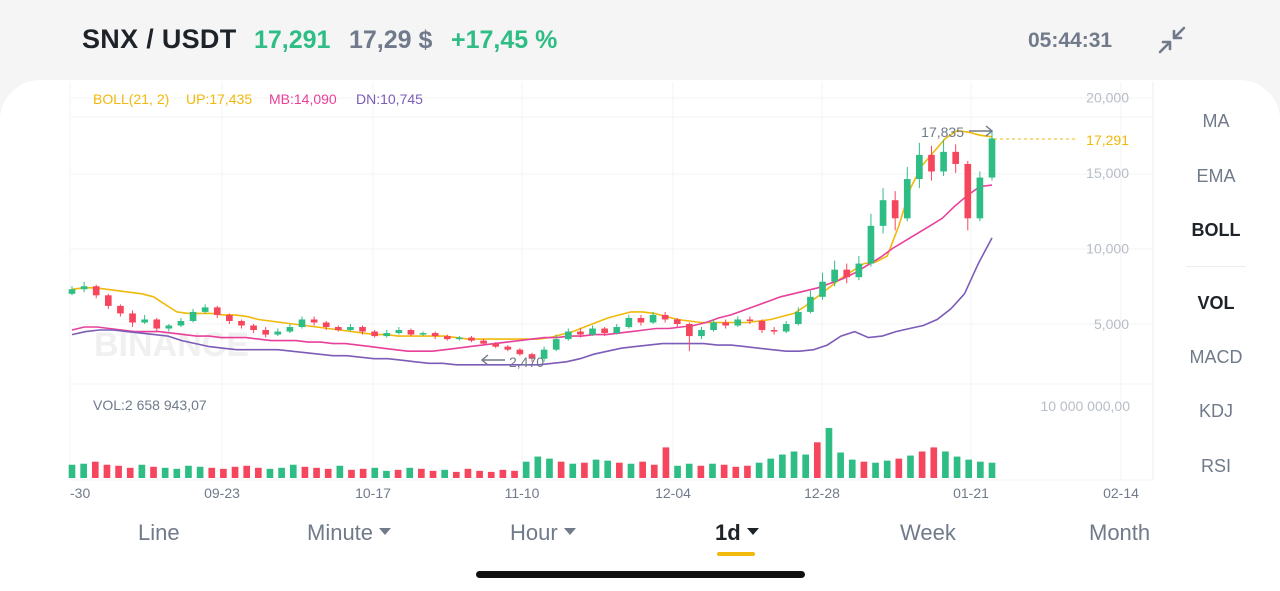 The image size is (1280, 591). What do you see at coordinates (640, 574) in the screenshot?
I see `home-indicator` at bounding box center [640, 574].